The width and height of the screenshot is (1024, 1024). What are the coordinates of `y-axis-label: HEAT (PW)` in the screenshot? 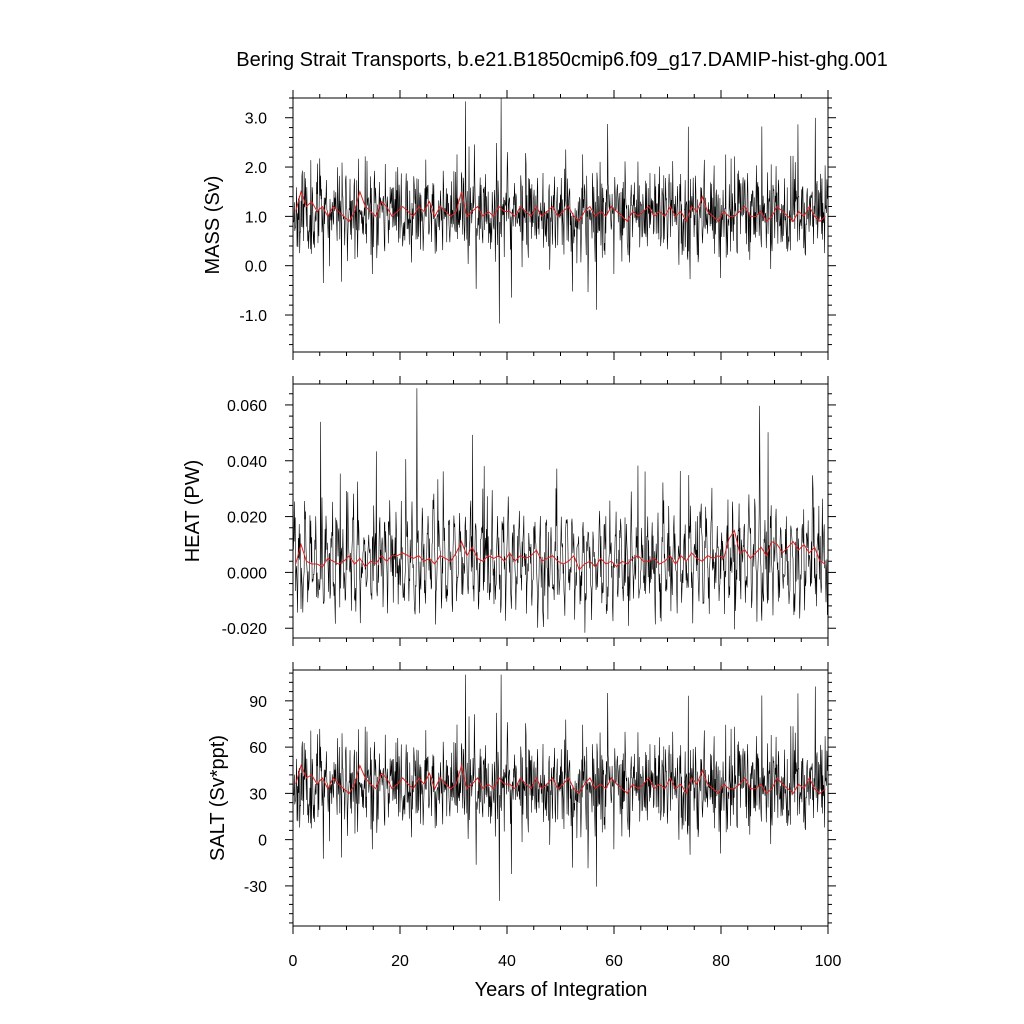 It's located at (193, 511).